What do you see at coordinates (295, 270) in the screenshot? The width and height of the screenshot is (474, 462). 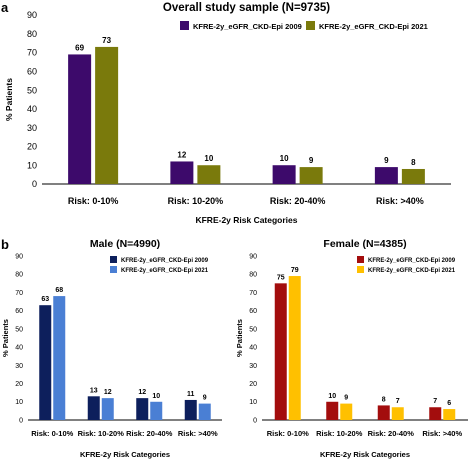 I see `data-label: 79` at bounding box center [295, 270].